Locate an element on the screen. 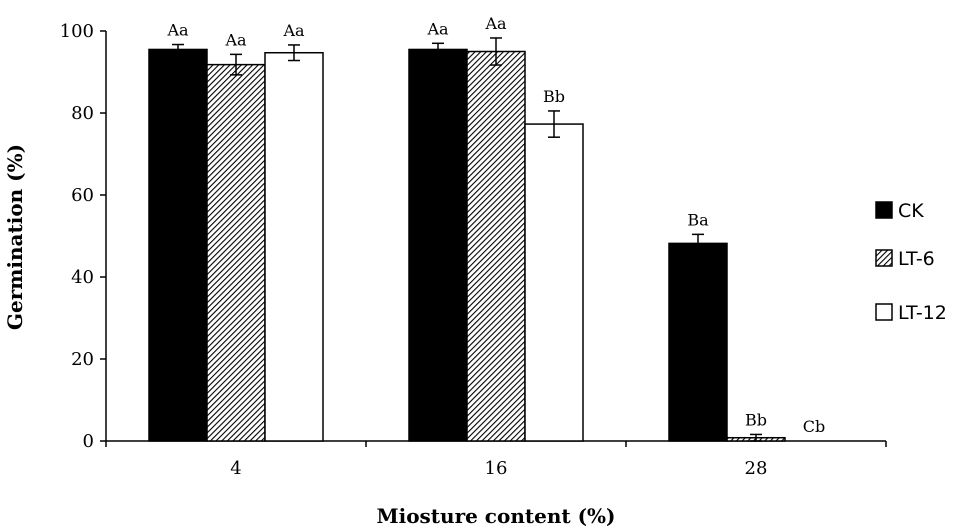  legend-label: LT-6 is located at coordinates (916, 259).